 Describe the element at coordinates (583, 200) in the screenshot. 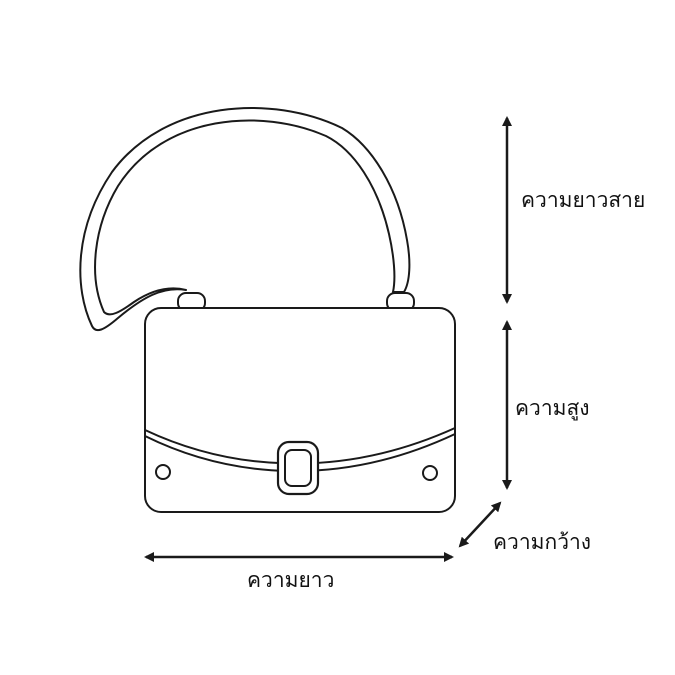

I see `strap-length-label: ความยาวสาย` at that location.